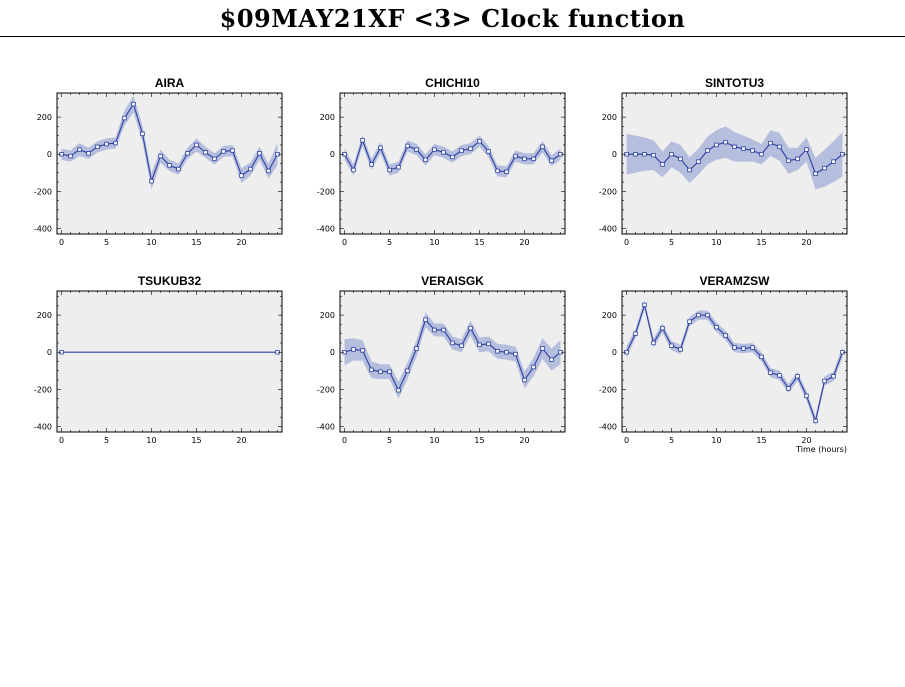 The width and height of the screenshot is (905, 687). Describe the element at coordinates (734, 158) in the screenshot. I see `error-band` at that location.